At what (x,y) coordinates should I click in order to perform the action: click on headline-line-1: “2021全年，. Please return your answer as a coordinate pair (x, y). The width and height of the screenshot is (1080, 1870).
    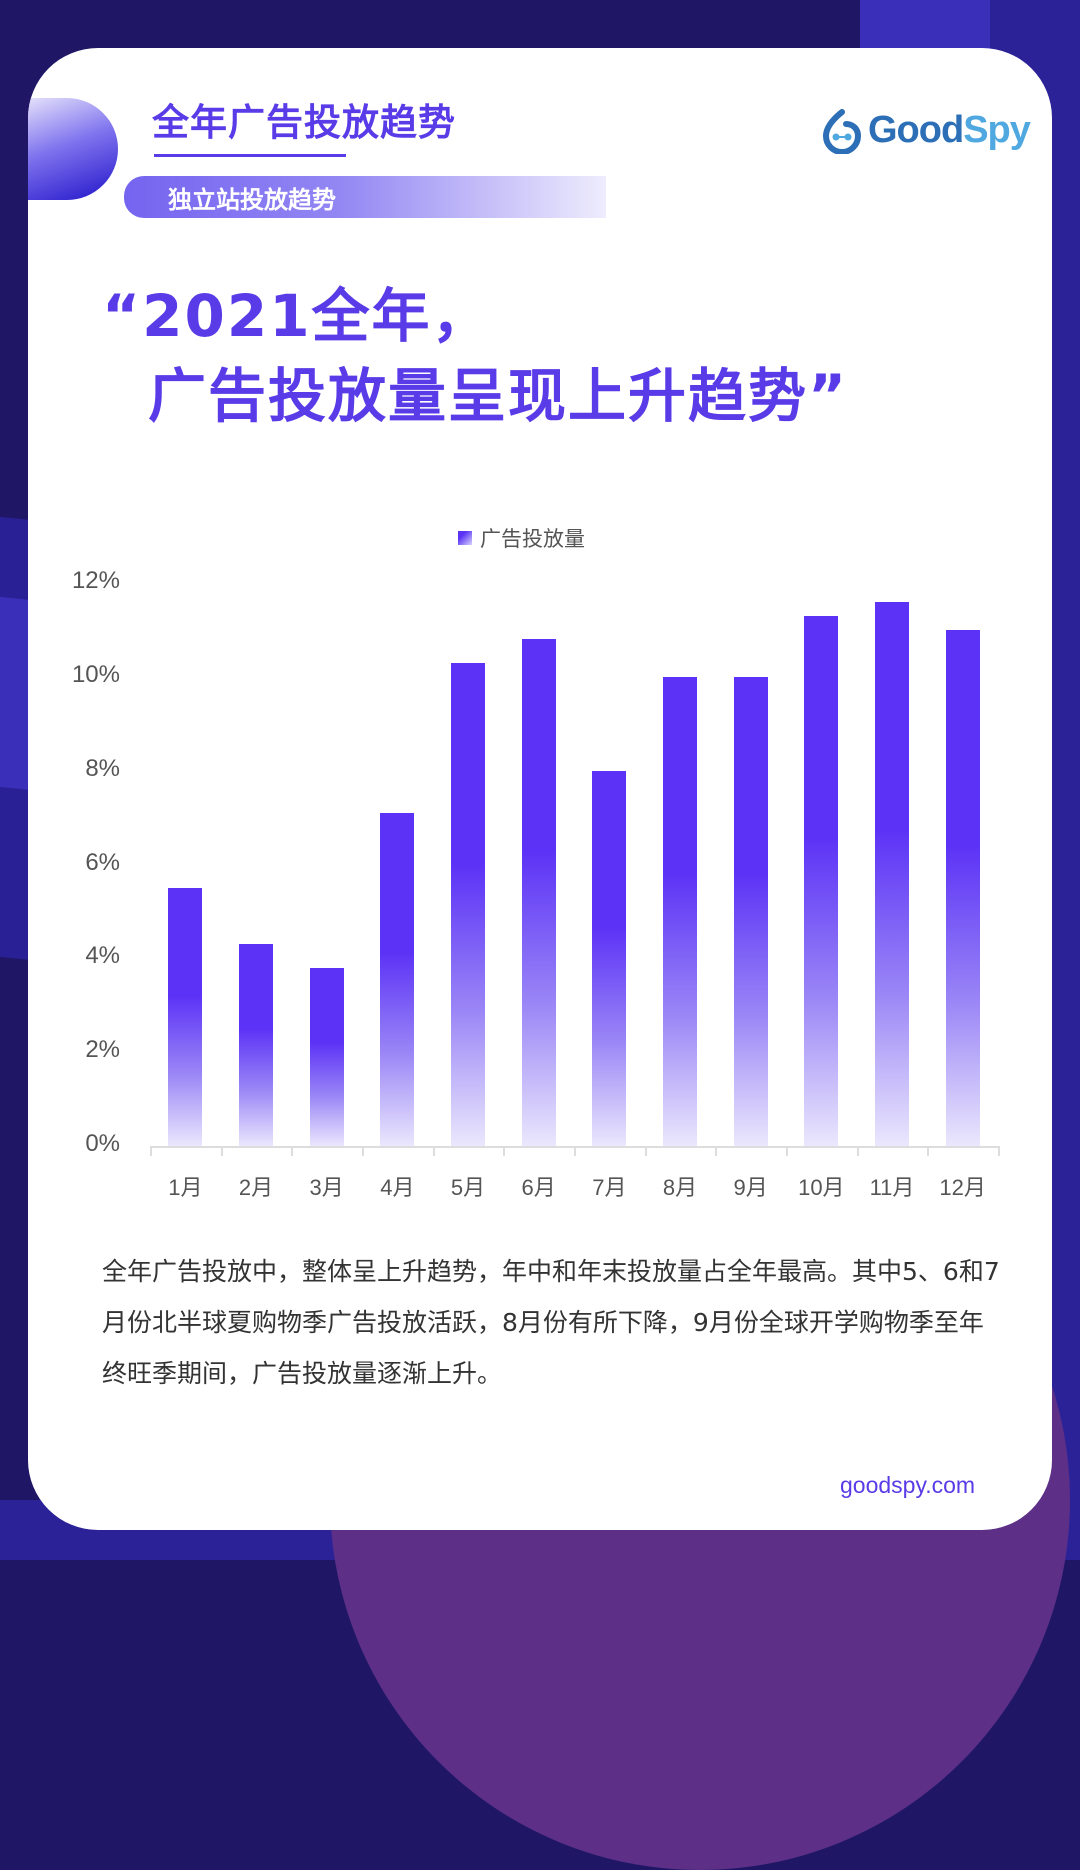
    Looking at the image, I should click on (297, 316).